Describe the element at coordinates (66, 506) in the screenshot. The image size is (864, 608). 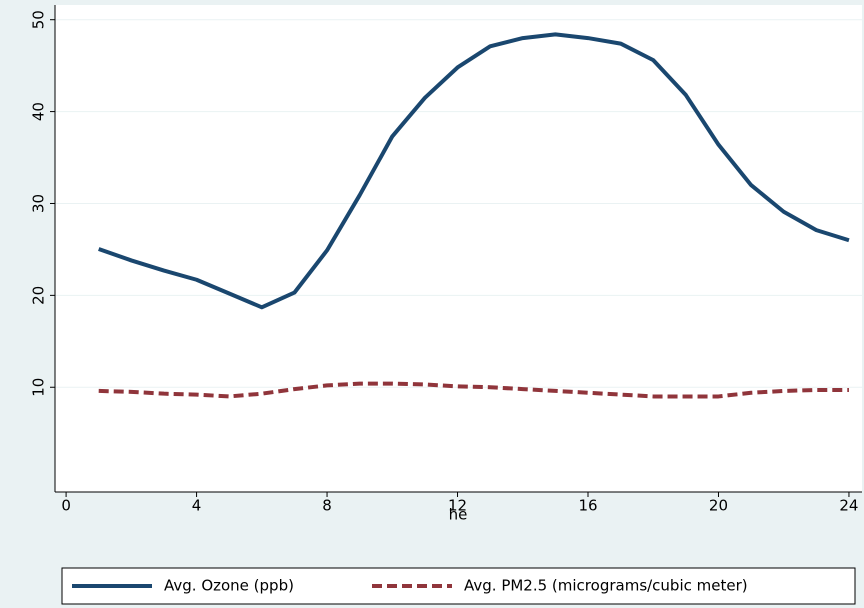
I see `x-tick-label: 0` at that location.